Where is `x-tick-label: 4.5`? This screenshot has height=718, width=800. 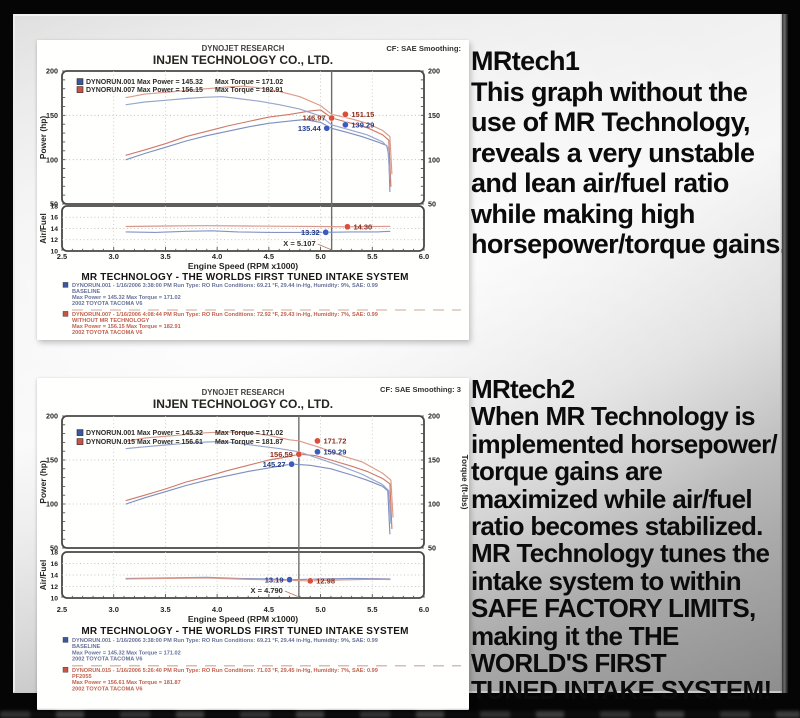
x-tick-label: 4.5 is located at coordinates (269, 609).